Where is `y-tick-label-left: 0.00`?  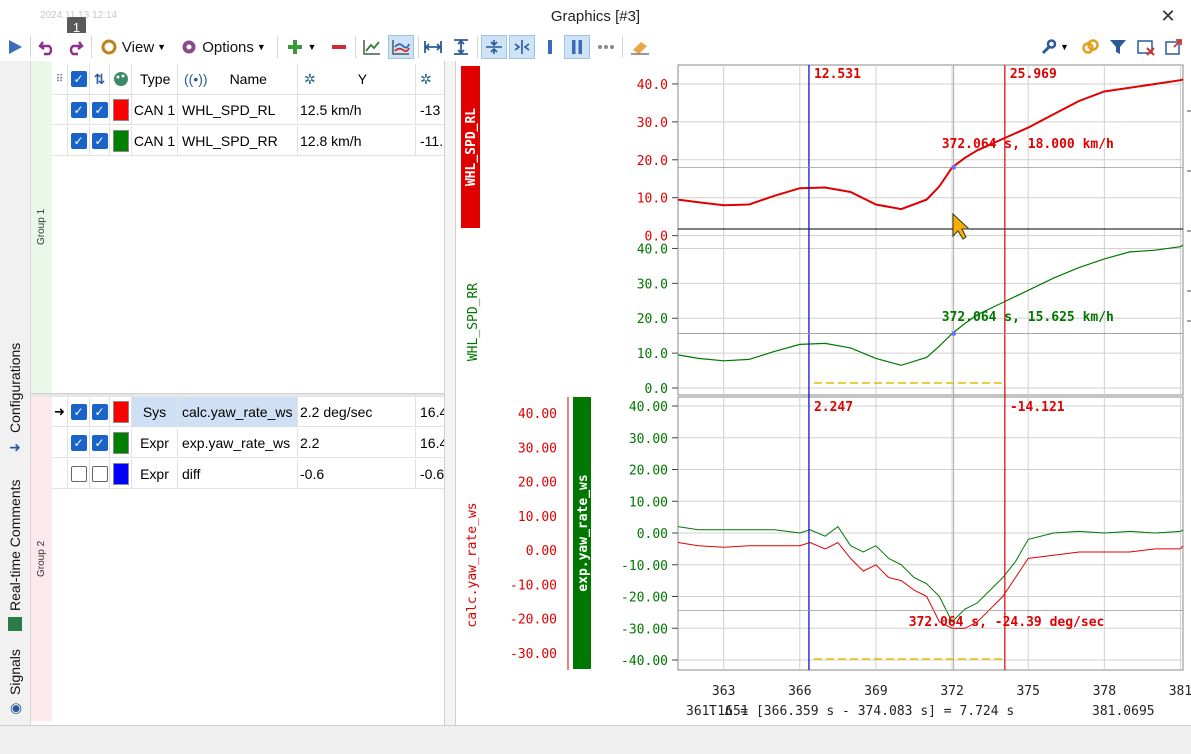
y-tick-label-left: 0.00 is located at coordinates (541, 551).